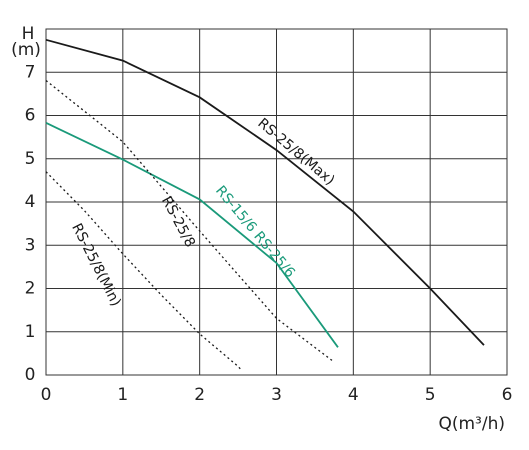 Image resolution: width=529 pixels, height=450 pixels. I want to click on y-tick-label: 5, so click(30, 159).